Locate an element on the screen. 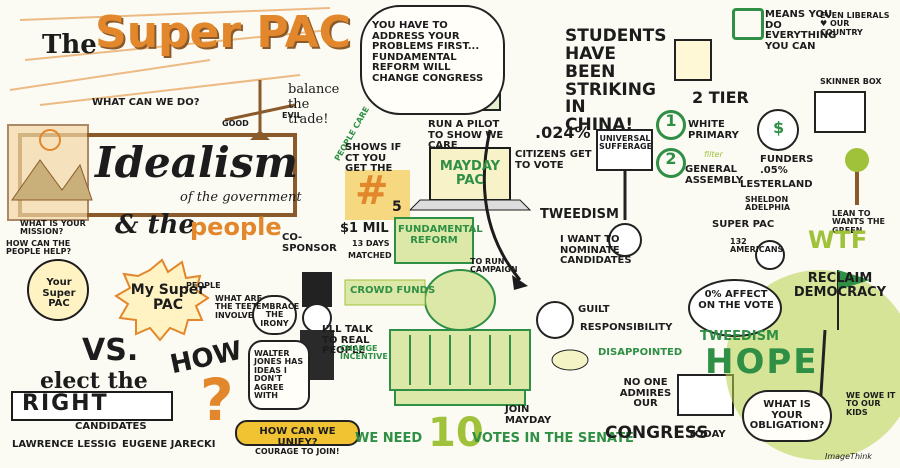  tweedism-label: Tweedism is located at coordinates (579, 214).